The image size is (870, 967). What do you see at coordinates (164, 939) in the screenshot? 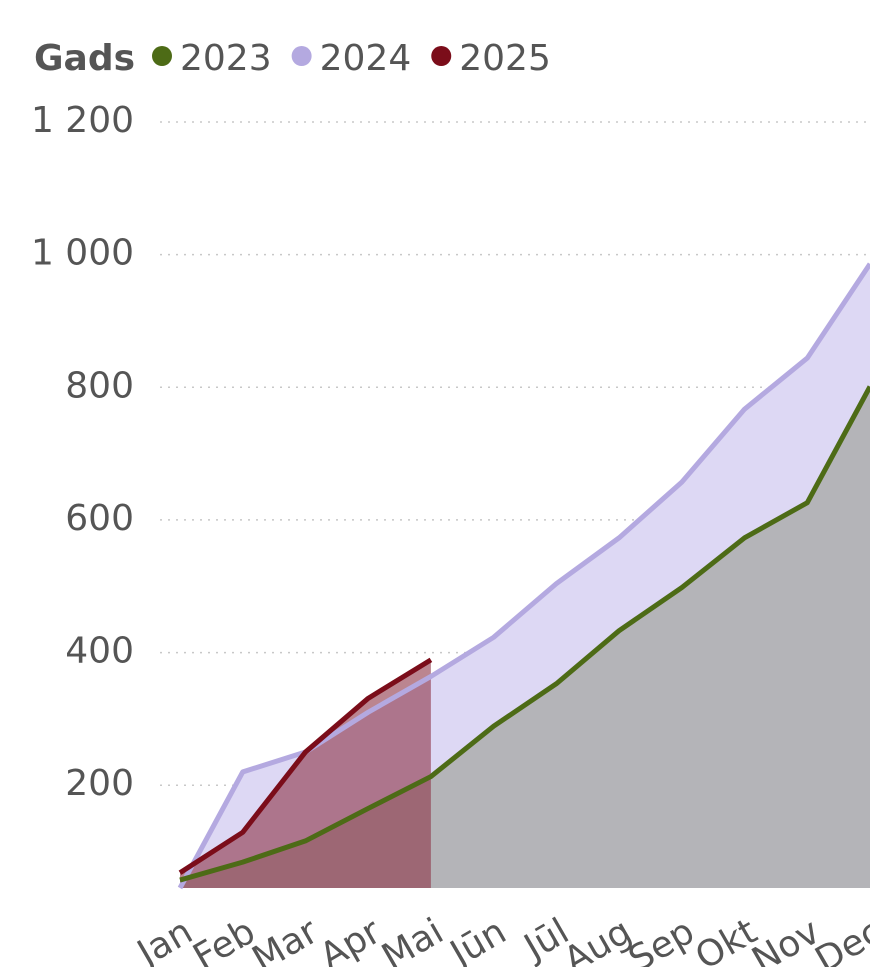
I see `x-tick-label: Jan` at bounding box center [164, 939].